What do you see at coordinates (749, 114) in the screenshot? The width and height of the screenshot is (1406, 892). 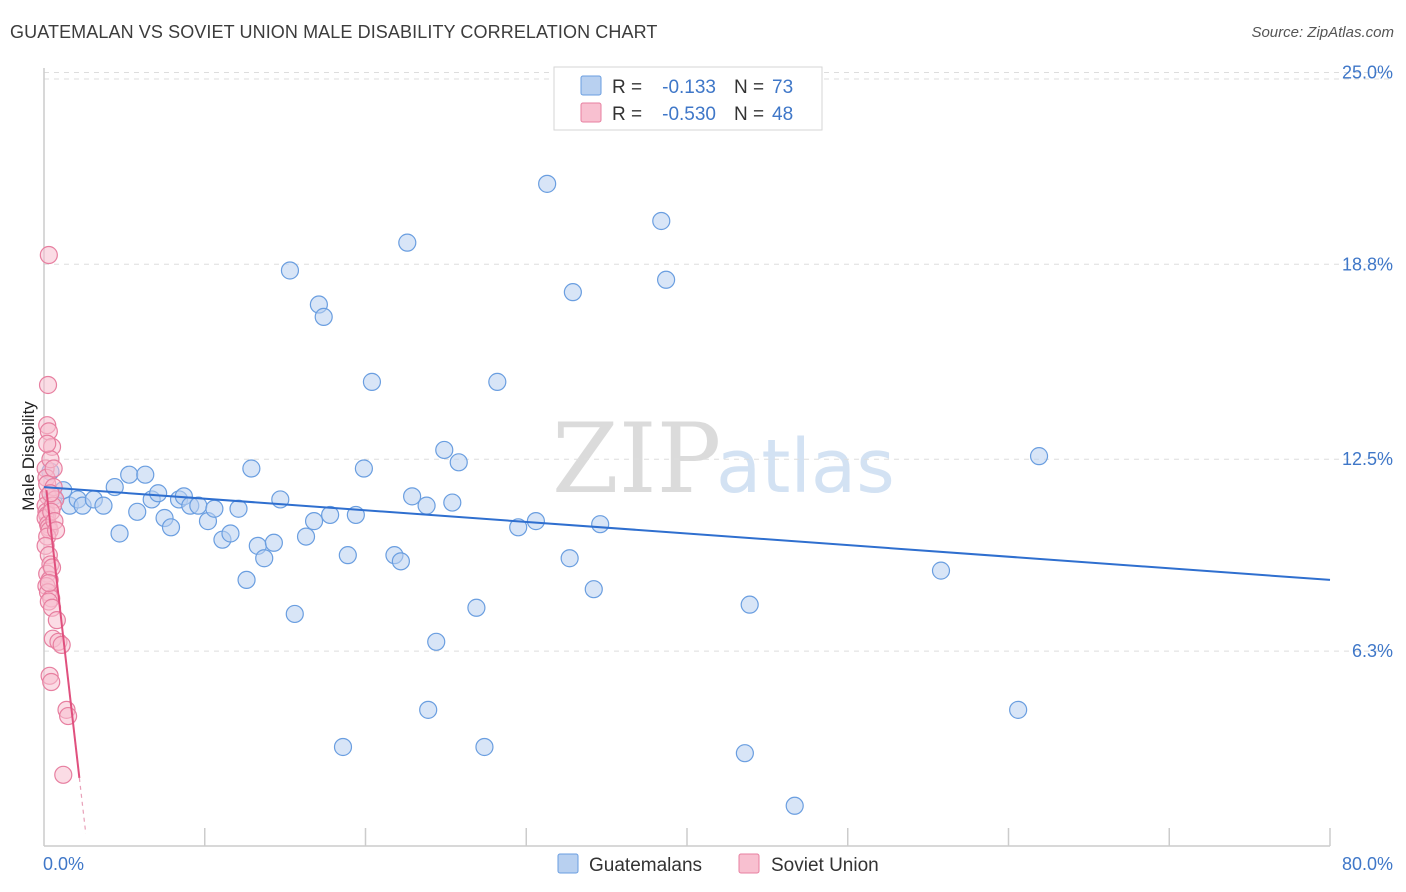 I see `stats-n-label-soviet-union: N =` at bounding box center [749, 114].